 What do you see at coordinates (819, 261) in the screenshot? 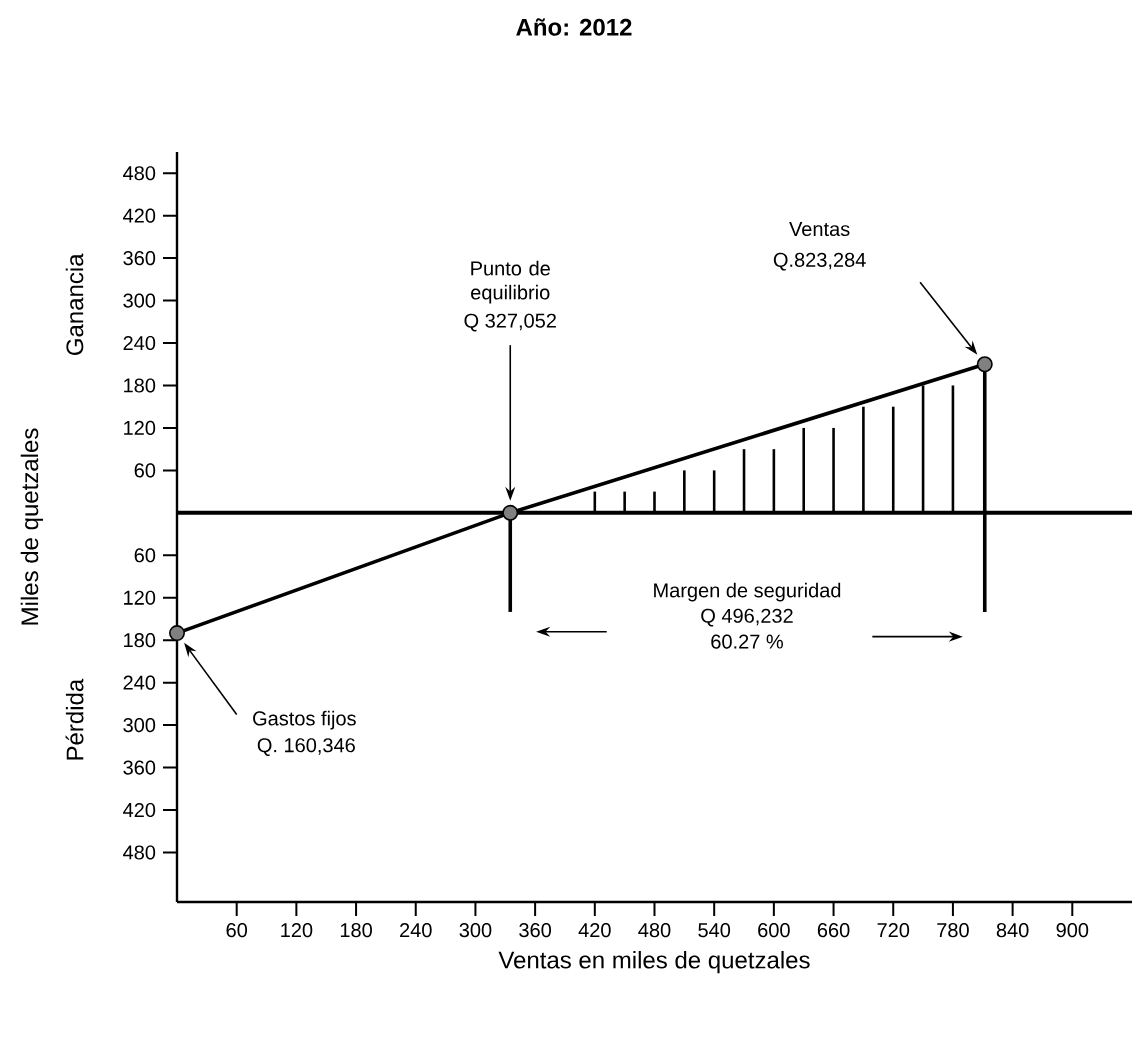
I see `annotation: Q.823,284` at bounding box center [819, 261].